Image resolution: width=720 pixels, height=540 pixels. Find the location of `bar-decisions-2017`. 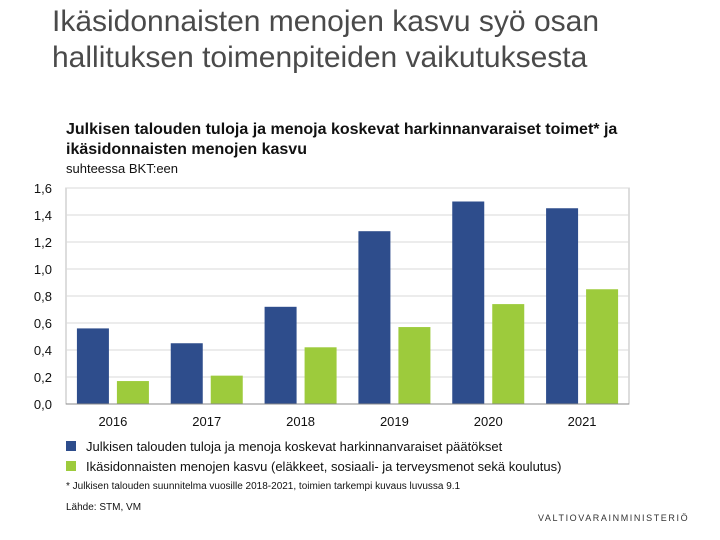

bar-decisions-2017 is located at coordinates (186, 373).